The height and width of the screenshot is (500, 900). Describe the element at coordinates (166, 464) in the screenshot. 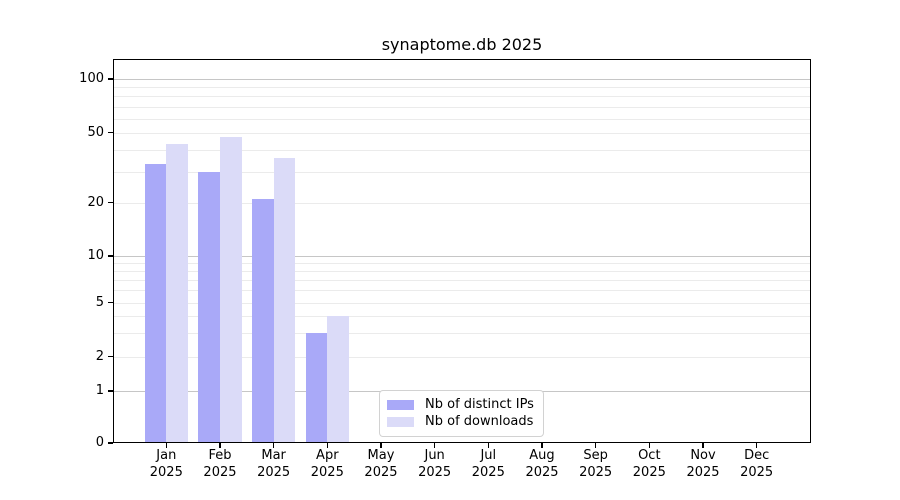

I see `x-tick-label: Jan 2025` at that location.